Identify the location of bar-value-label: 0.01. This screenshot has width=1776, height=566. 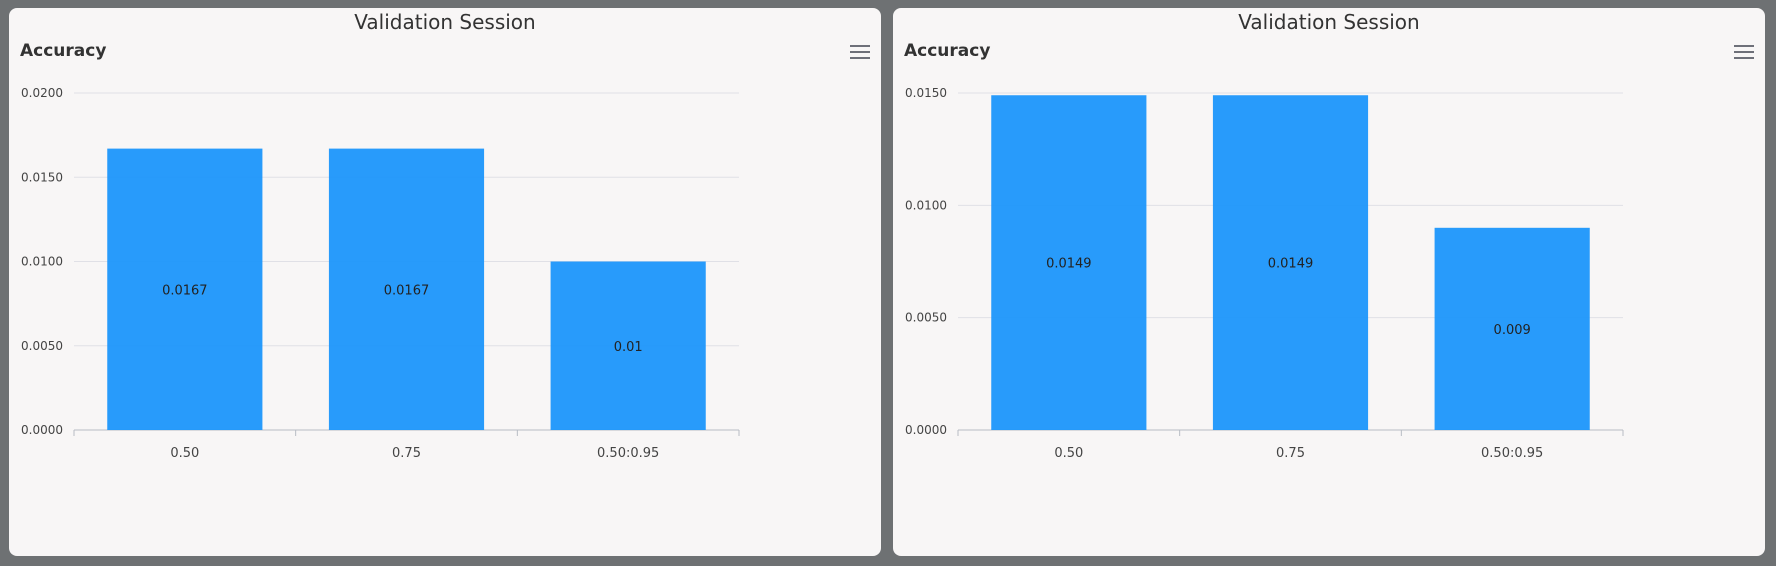
(628, 347).